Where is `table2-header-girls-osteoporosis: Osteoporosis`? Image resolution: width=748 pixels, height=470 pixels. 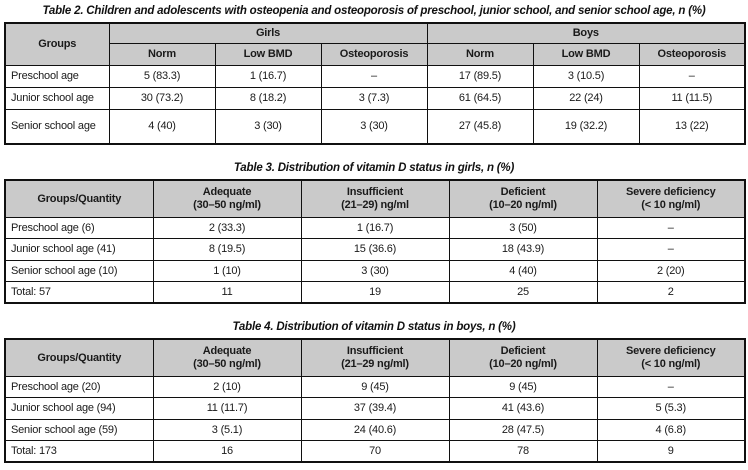 table2-header-girls-osteoporosis: Osteoporosis is located at coordinates (374, 54).